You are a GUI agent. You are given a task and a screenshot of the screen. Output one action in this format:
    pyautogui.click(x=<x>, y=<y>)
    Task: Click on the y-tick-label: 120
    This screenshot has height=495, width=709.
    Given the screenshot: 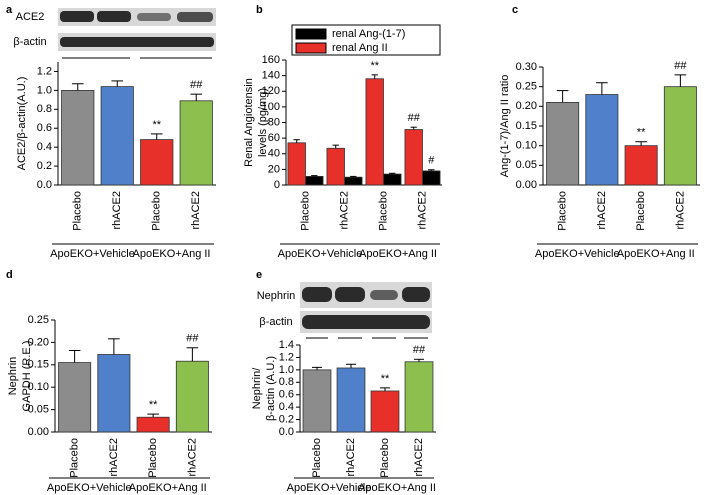 What is the action you would take?
    pyautogui.click(x=271, y=91)
    